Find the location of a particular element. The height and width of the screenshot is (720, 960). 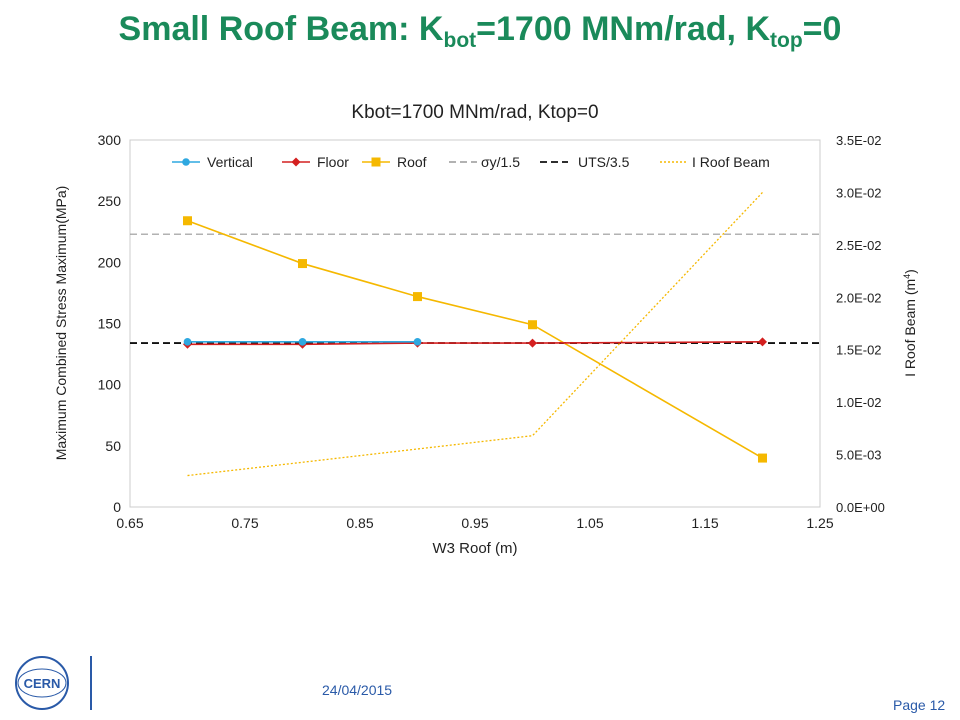

y-axis-label: Maximum Combined Stress Maximum(MPa) is located at coordinates (61, 323).